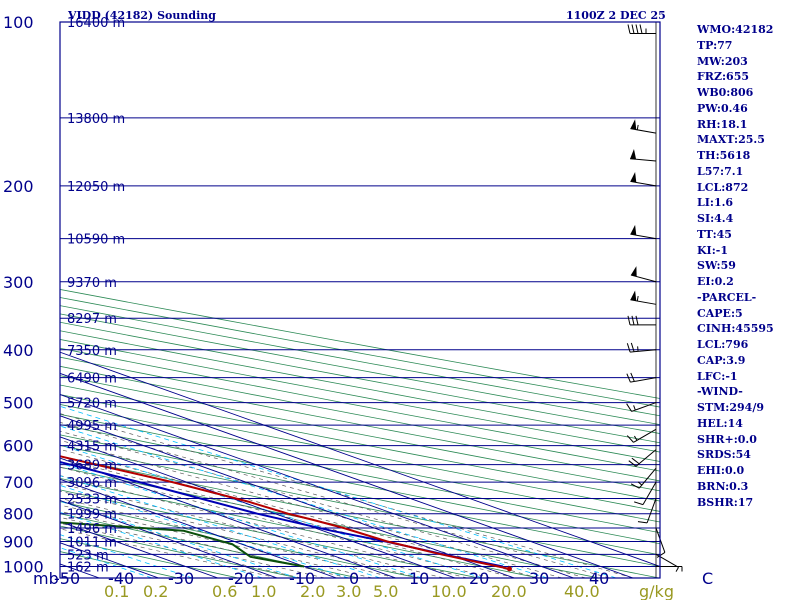 Image resolution: width=800 pixels, height=600 pixels. What do you see at coordinates (723, 344) in the screenshot?
I see `index-line: LCL:796` at bounding box center [723, 344].